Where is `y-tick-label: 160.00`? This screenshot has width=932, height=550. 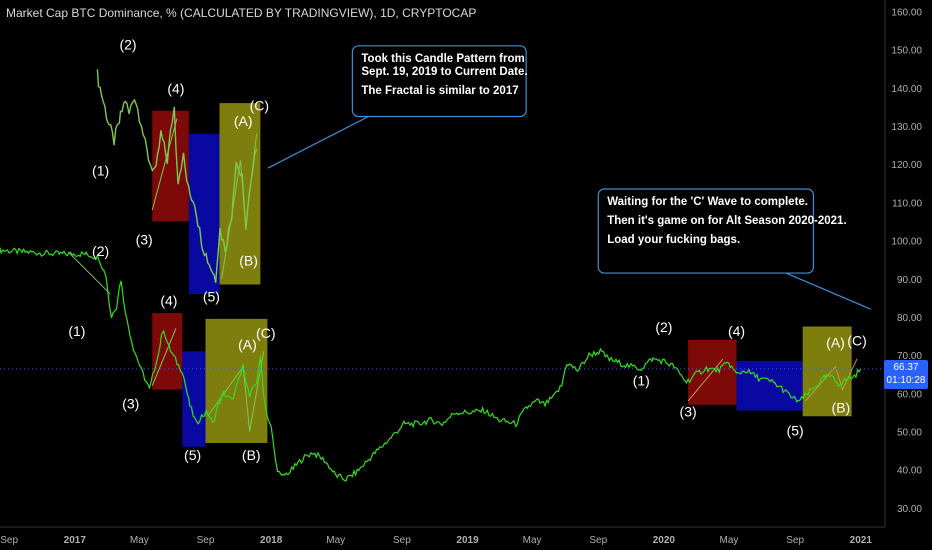 y-tick-label: 160.00 is located at coordinates (906, 12).